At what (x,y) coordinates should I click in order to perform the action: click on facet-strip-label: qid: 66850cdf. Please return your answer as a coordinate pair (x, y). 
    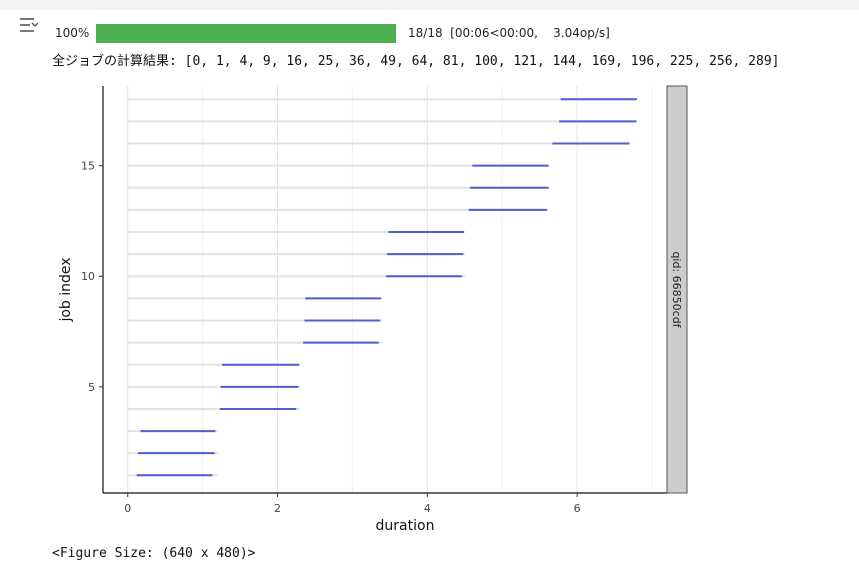
    Looking at the image, I should click on (676, 289).